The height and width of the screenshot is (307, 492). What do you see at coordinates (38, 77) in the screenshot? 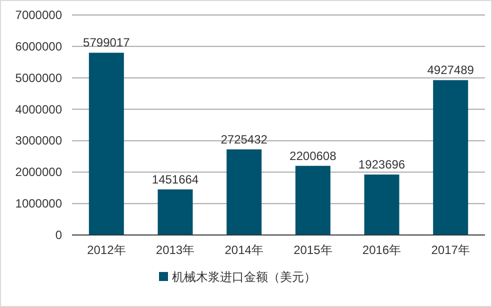
I see `y-tick-label: 5000000` at bounding box center [38, 77].